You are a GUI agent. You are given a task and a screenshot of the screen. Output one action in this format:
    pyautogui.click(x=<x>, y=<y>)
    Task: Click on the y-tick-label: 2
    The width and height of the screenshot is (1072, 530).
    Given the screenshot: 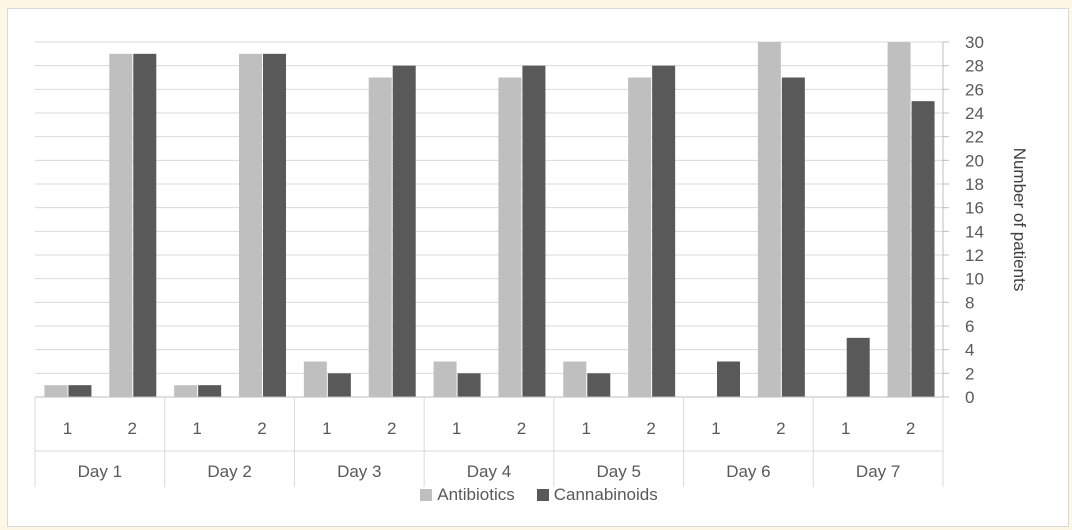 What is the action you would take?
    pyautogui.click(x=969, y=373)
    